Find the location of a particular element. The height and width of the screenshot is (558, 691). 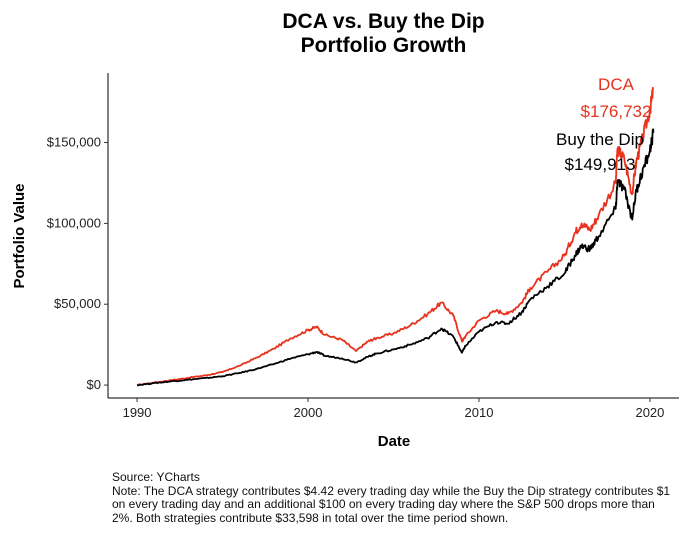

end-label-name: DCA is located at coordinates (616, 84).